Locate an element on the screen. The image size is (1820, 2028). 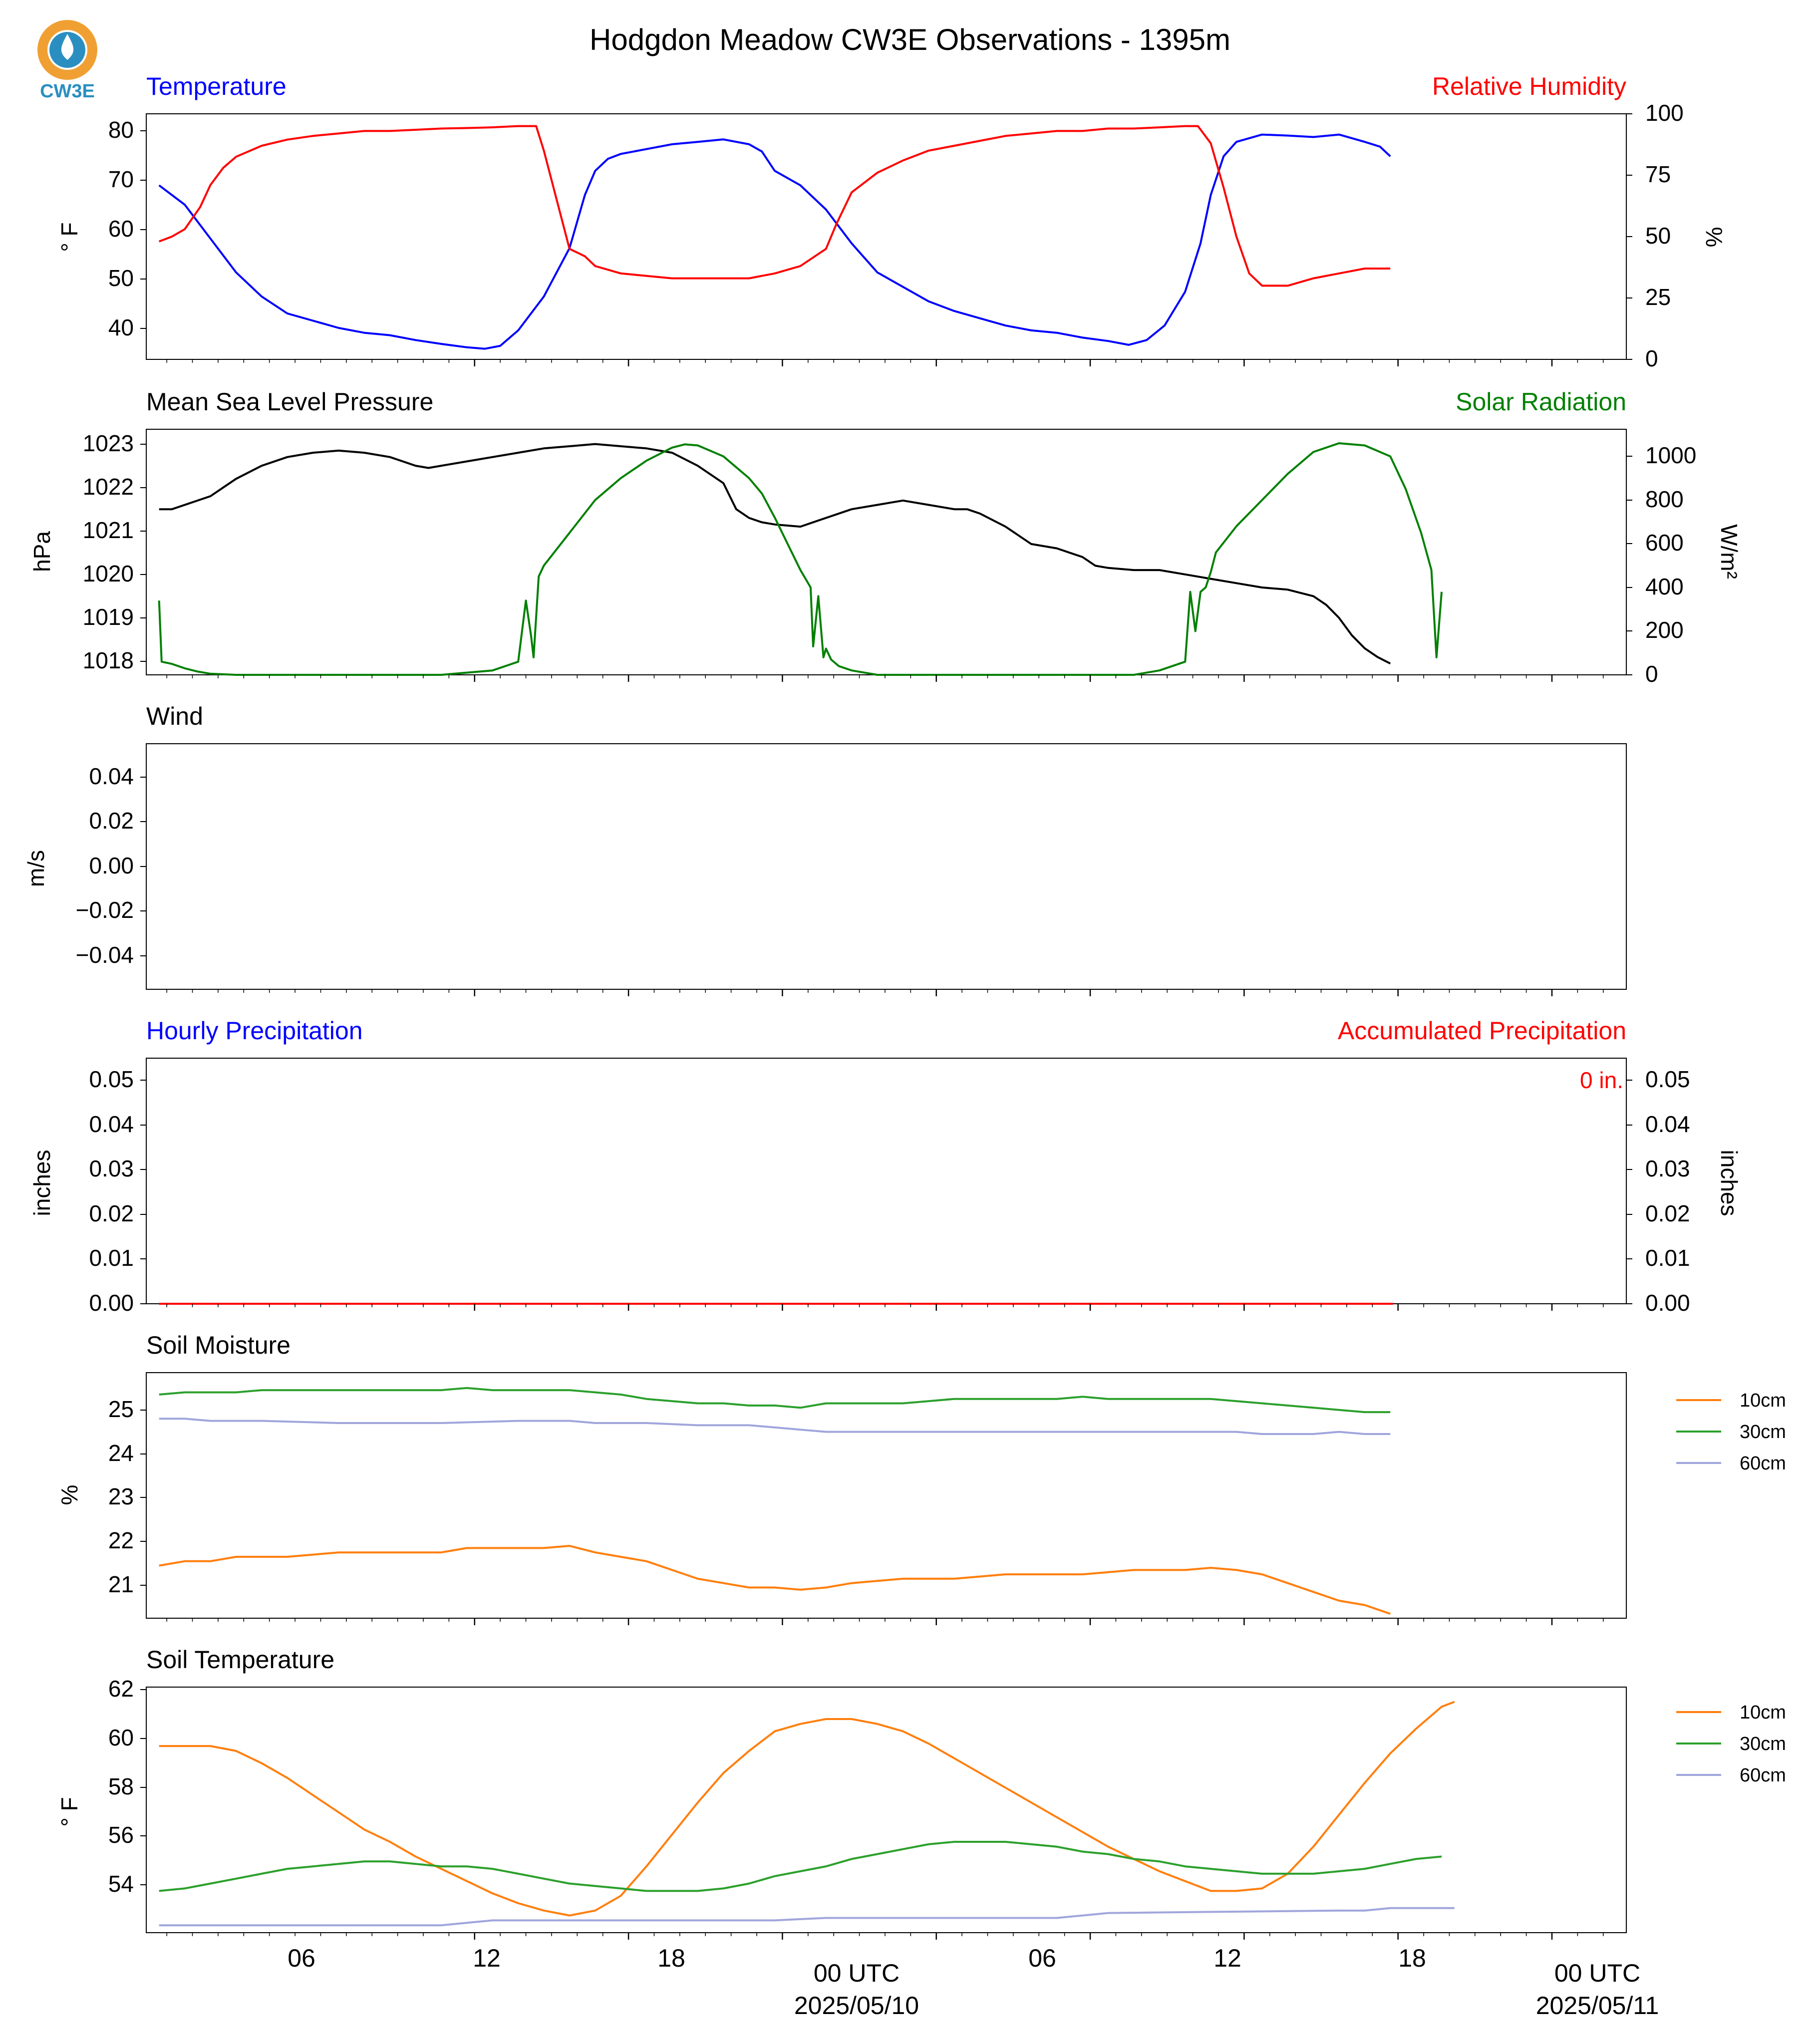
y-tick-label: −0.04 is located at coordinates (105, 955).